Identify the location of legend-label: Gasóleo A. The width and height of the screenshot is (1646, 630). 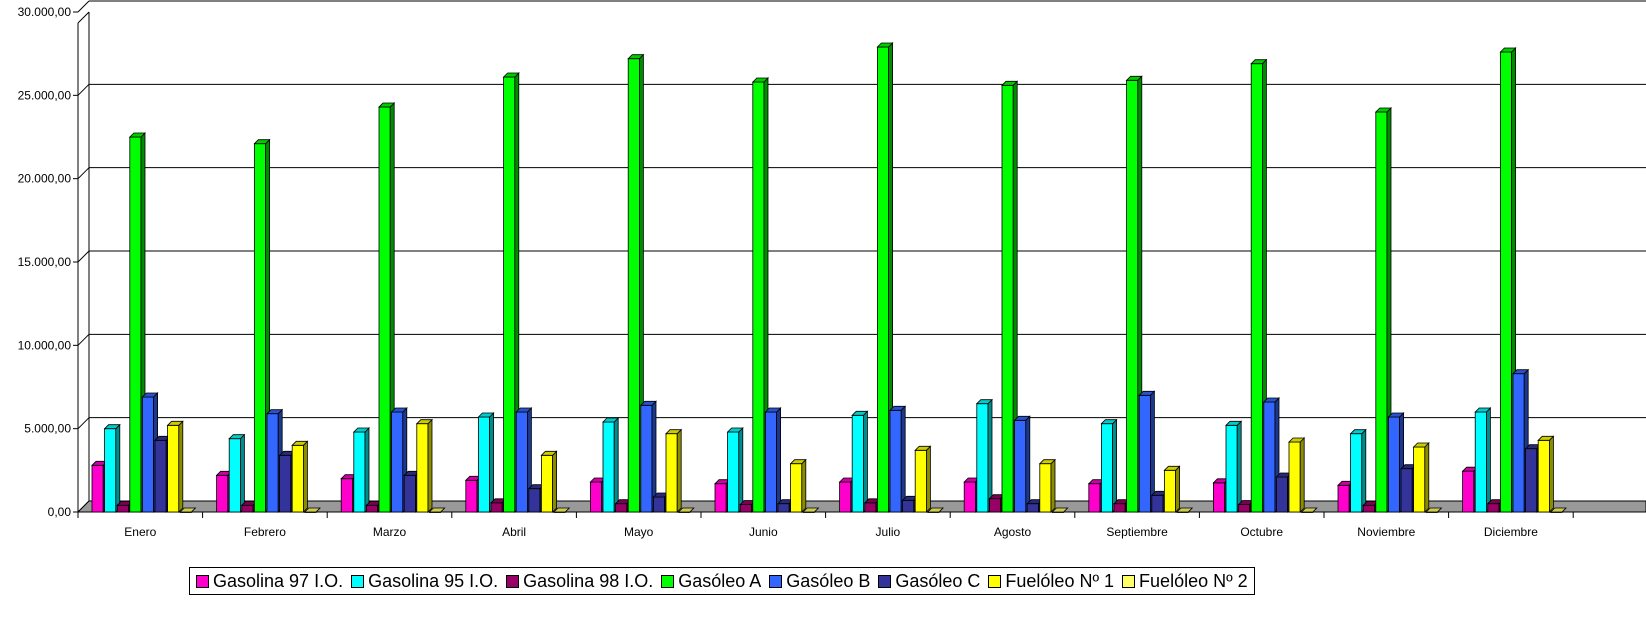
(720, 580).